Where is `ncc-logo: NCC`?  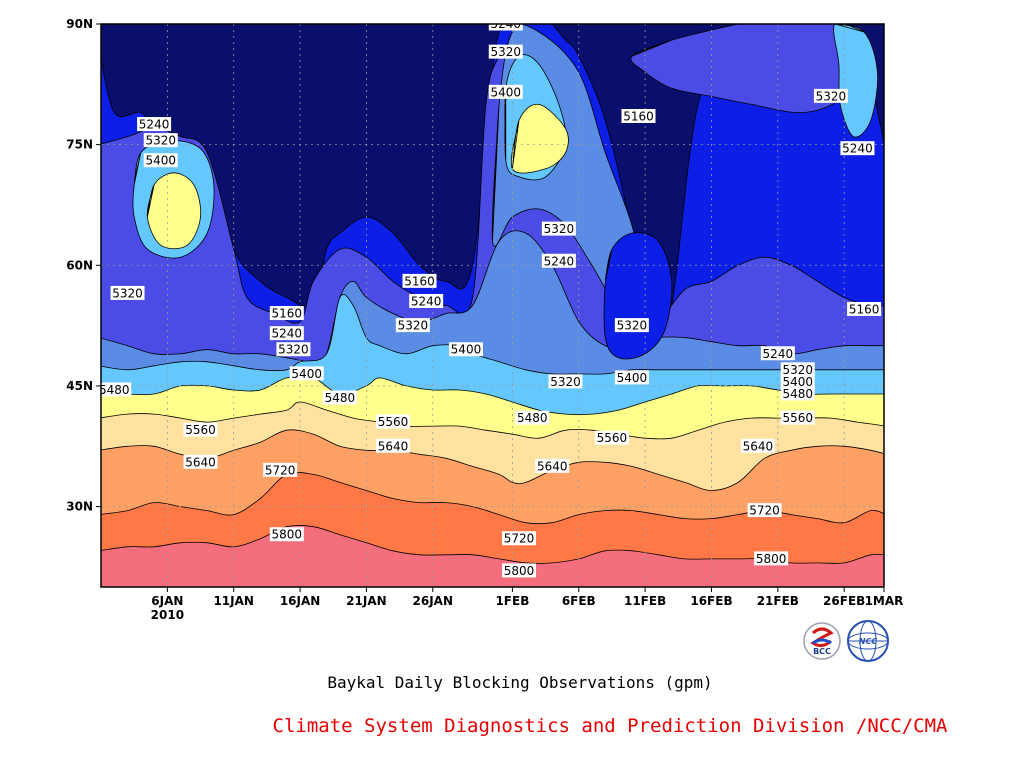 ncc-logo: NCC is located at coordinates (868, 641).